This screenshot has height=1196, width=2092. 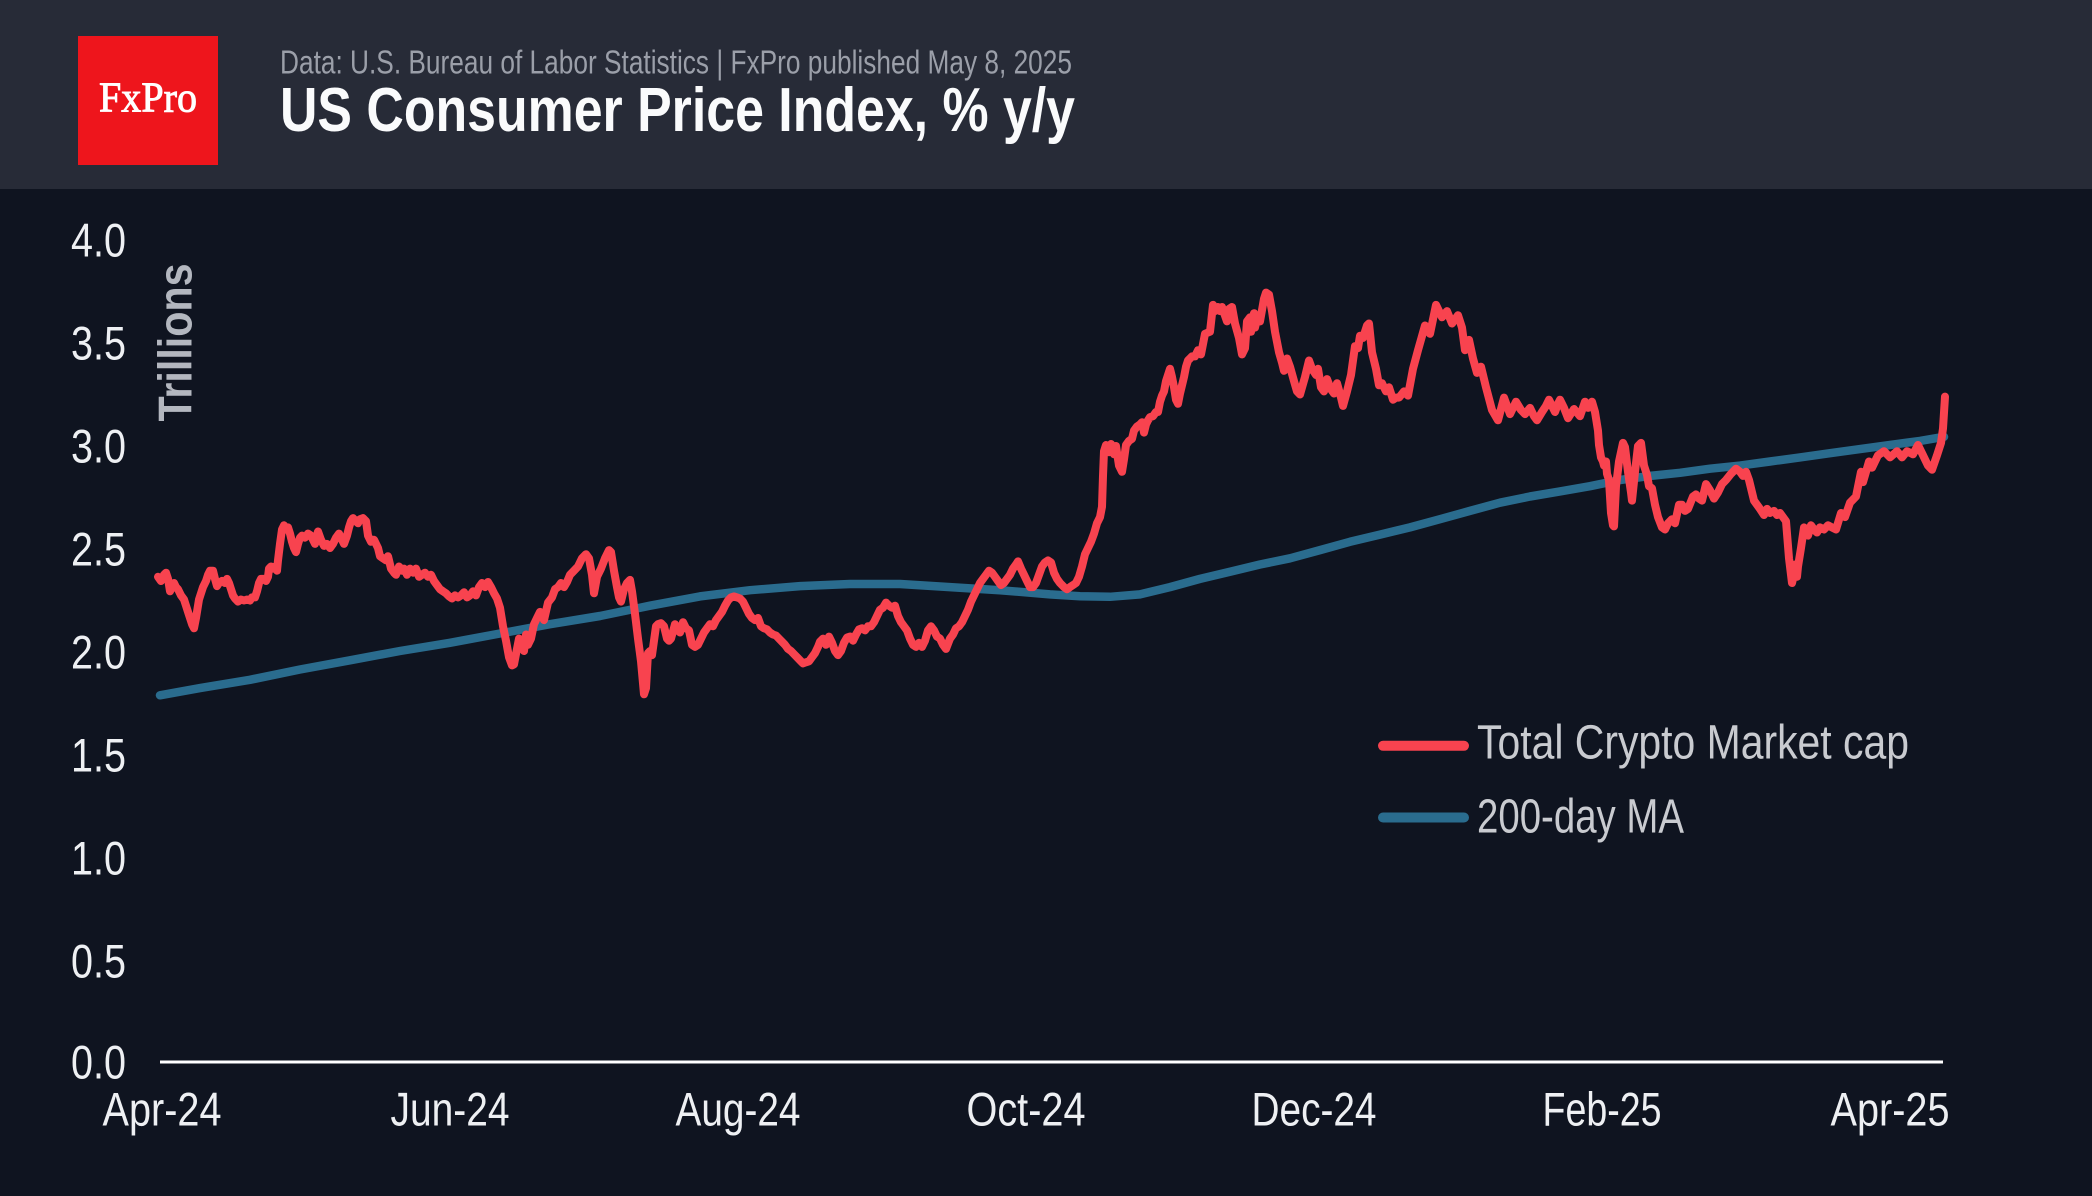 I want to click on svg-text: 3.5, so click(x=98, y=343).